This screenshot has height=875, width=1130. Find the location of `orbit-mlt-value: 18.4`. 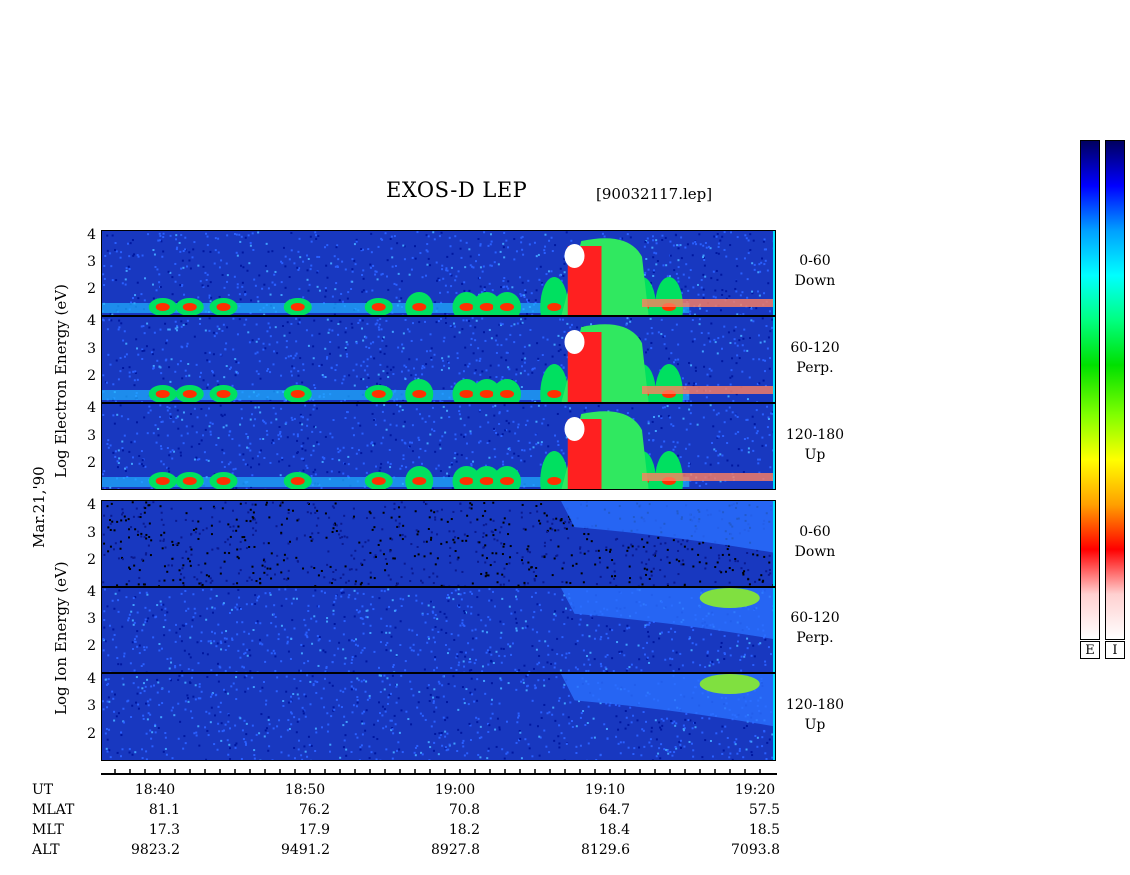

orbit-mlt-value: 18.4 is located at coordinates (614, 830).